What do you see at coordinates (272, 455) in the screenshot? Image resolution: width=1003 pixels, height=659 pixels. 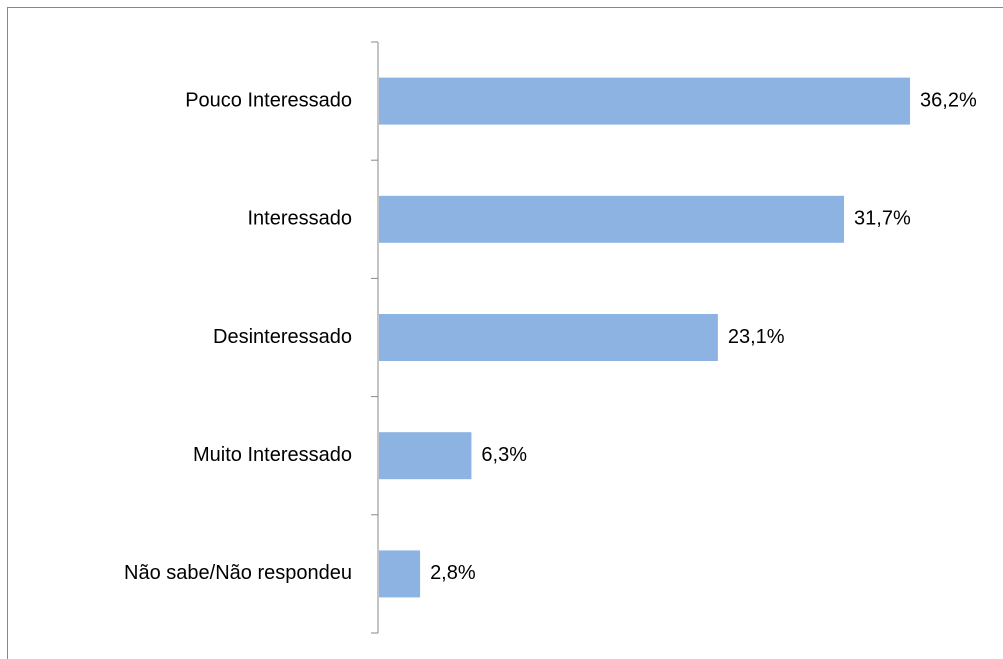 I see `category-label: Muito Interessado` at bounding box center [272, 455].